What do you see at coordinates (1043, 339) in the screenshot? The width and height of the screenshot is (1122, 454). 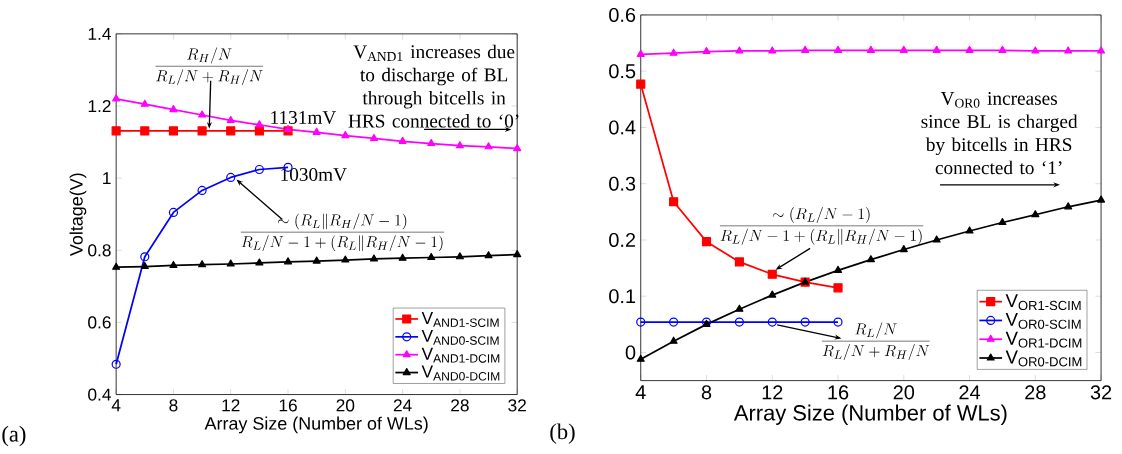 I see `legend-label: V$_{OR1-DCIM}$` at bounding box center [1043, 339].